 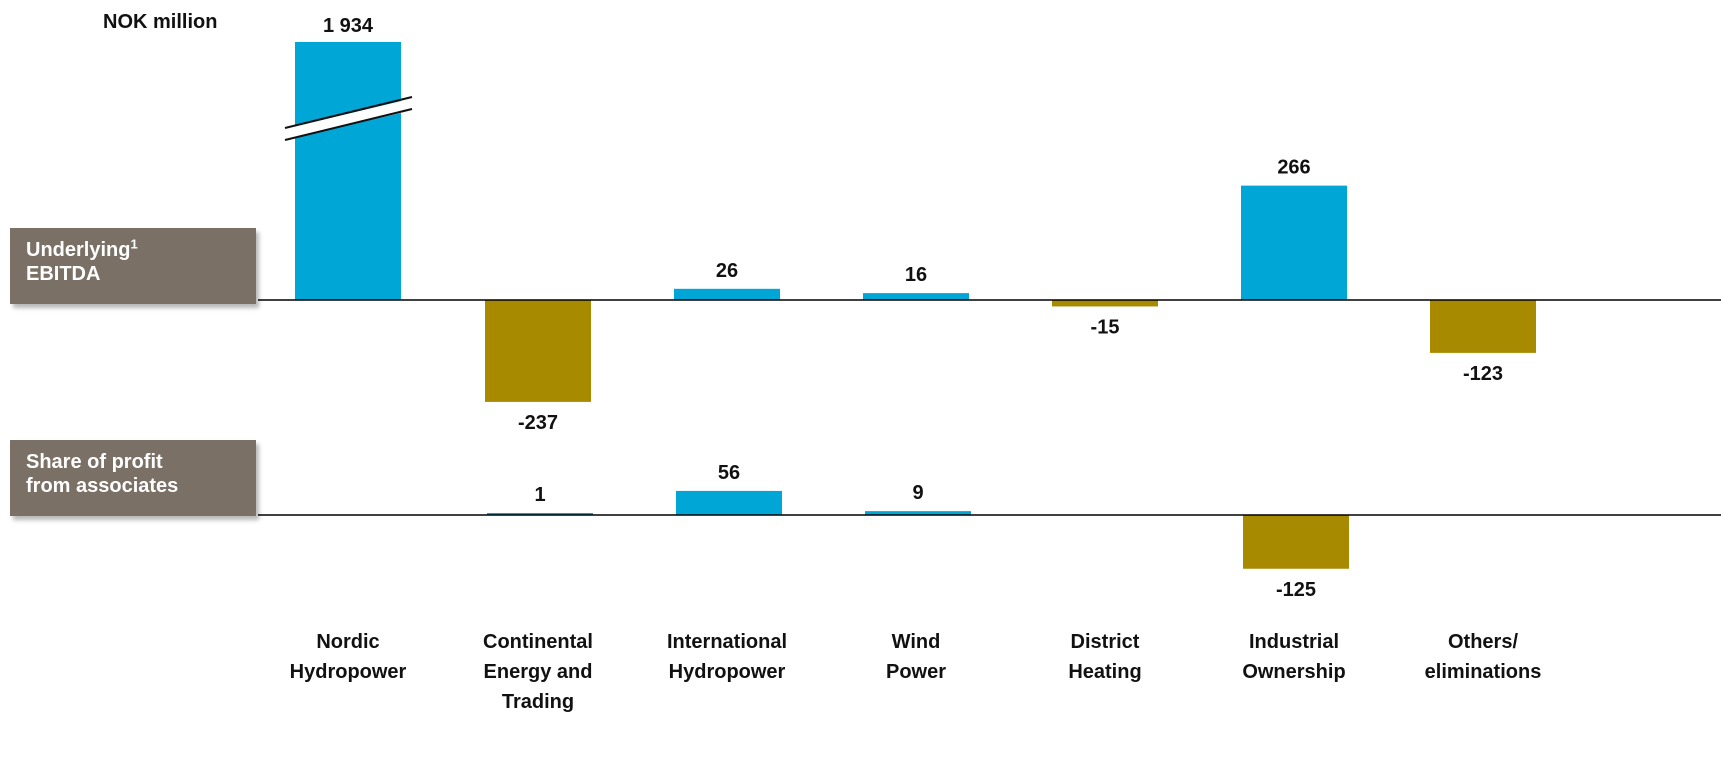 I want to click on category-label: eliminations, so click(x=1483, y=672).